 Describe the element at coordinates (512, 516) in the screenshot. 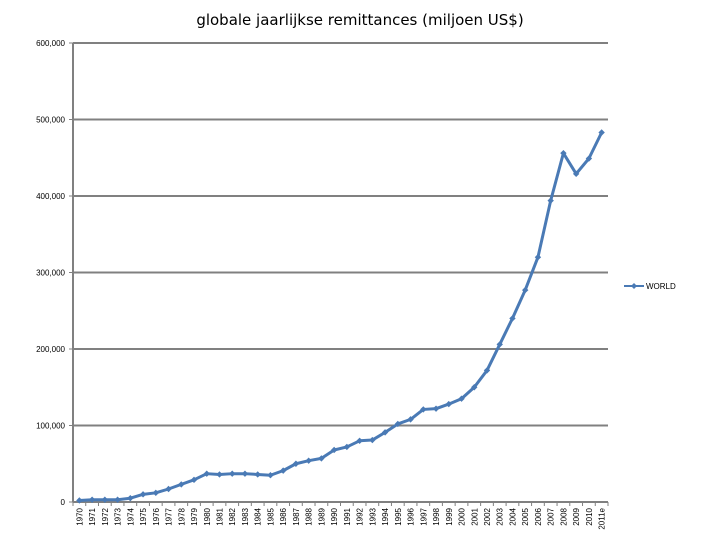

I see `x-tick-label: 2004` at that location.